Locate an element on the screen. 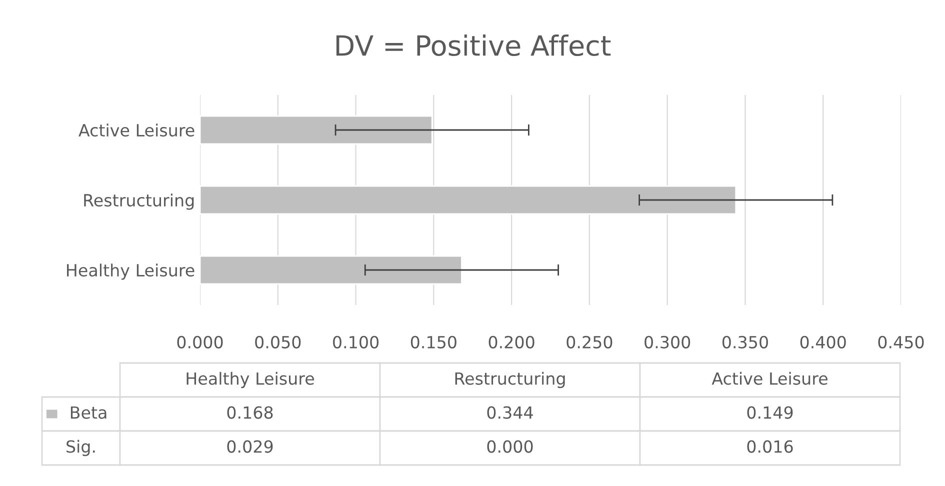  y-tick-label: Healthy Leisure is located at coordinates (130, 272).